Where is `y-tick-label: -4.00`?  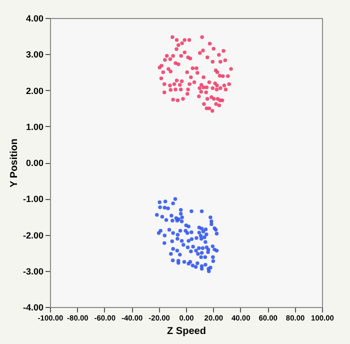
y-tick-label: -4.00 is located at coordinates (33, 307).